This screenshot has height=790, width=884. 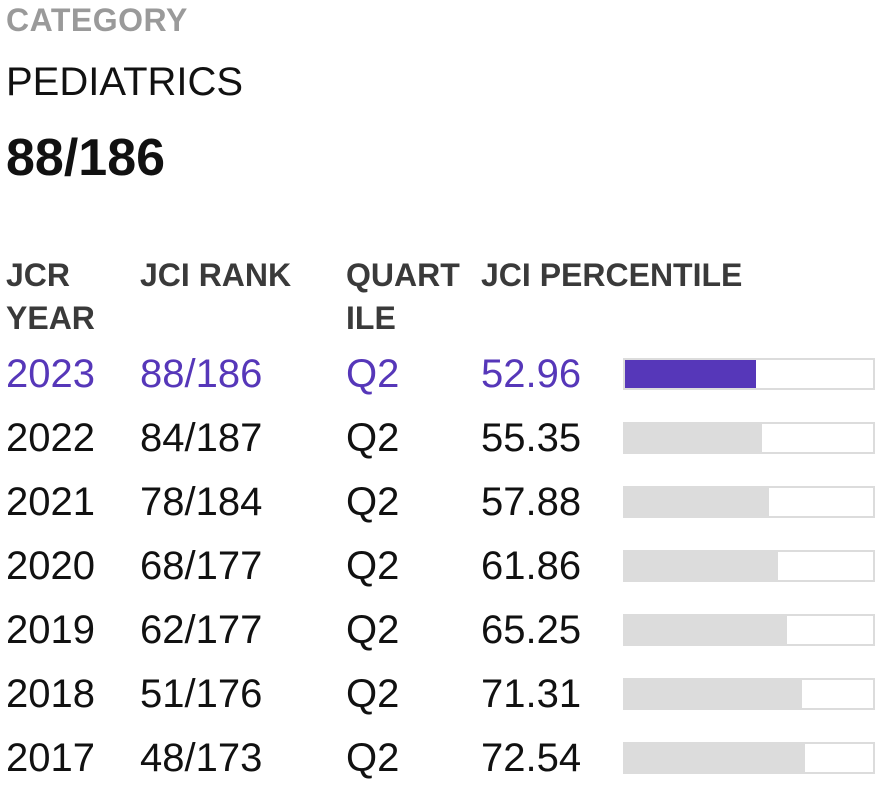 I want to click on table-row: 2022 84/187 Q2 55.35, so click(x=442, y=438).